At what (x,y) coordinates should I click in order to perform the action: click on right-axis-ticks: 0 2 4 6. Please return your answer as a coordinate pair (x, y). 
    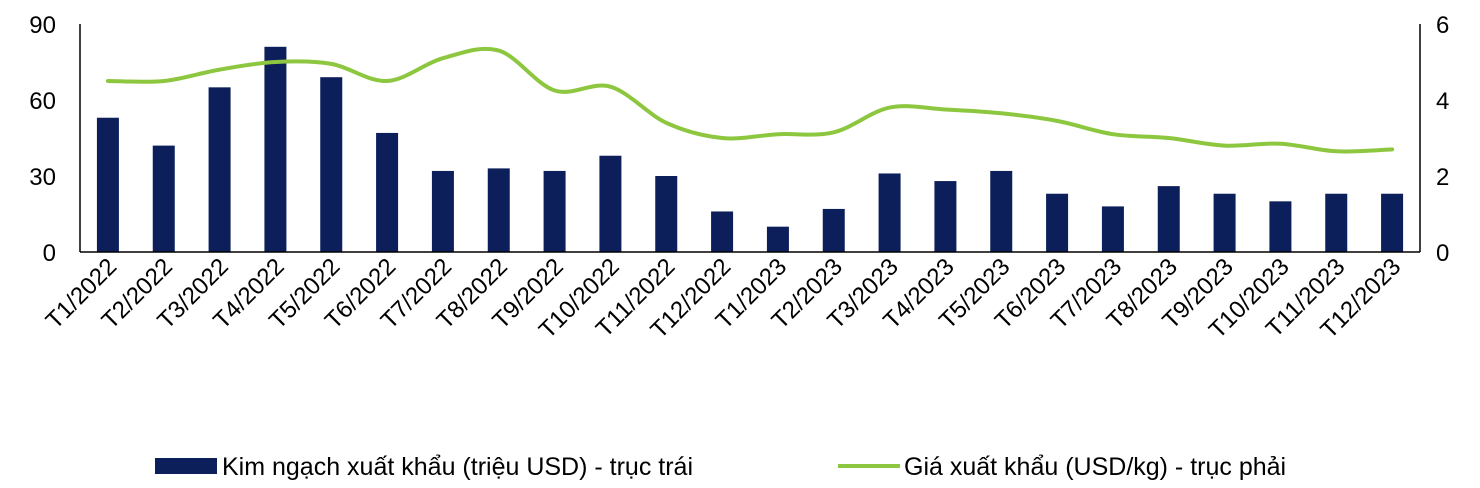
    Looking at the image, I should click on (1442, 139).